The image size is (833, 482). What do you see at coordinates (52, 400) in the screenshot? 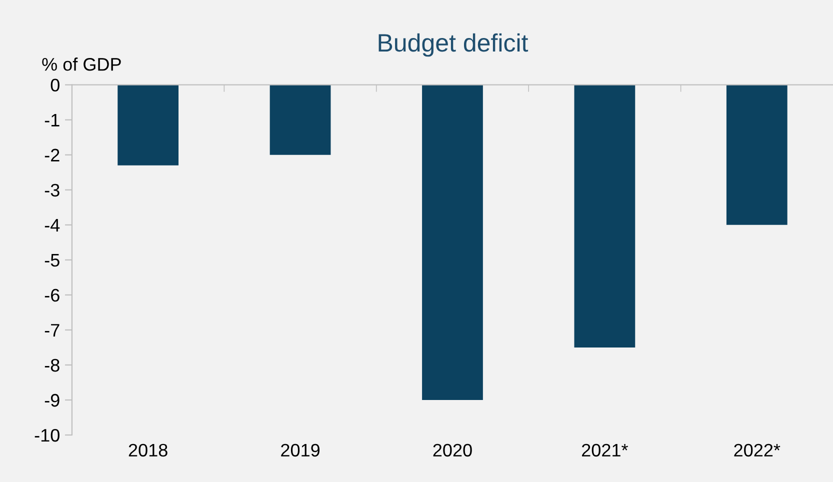
I see `y-tick-label: -9` at bounding box center [52, 400].